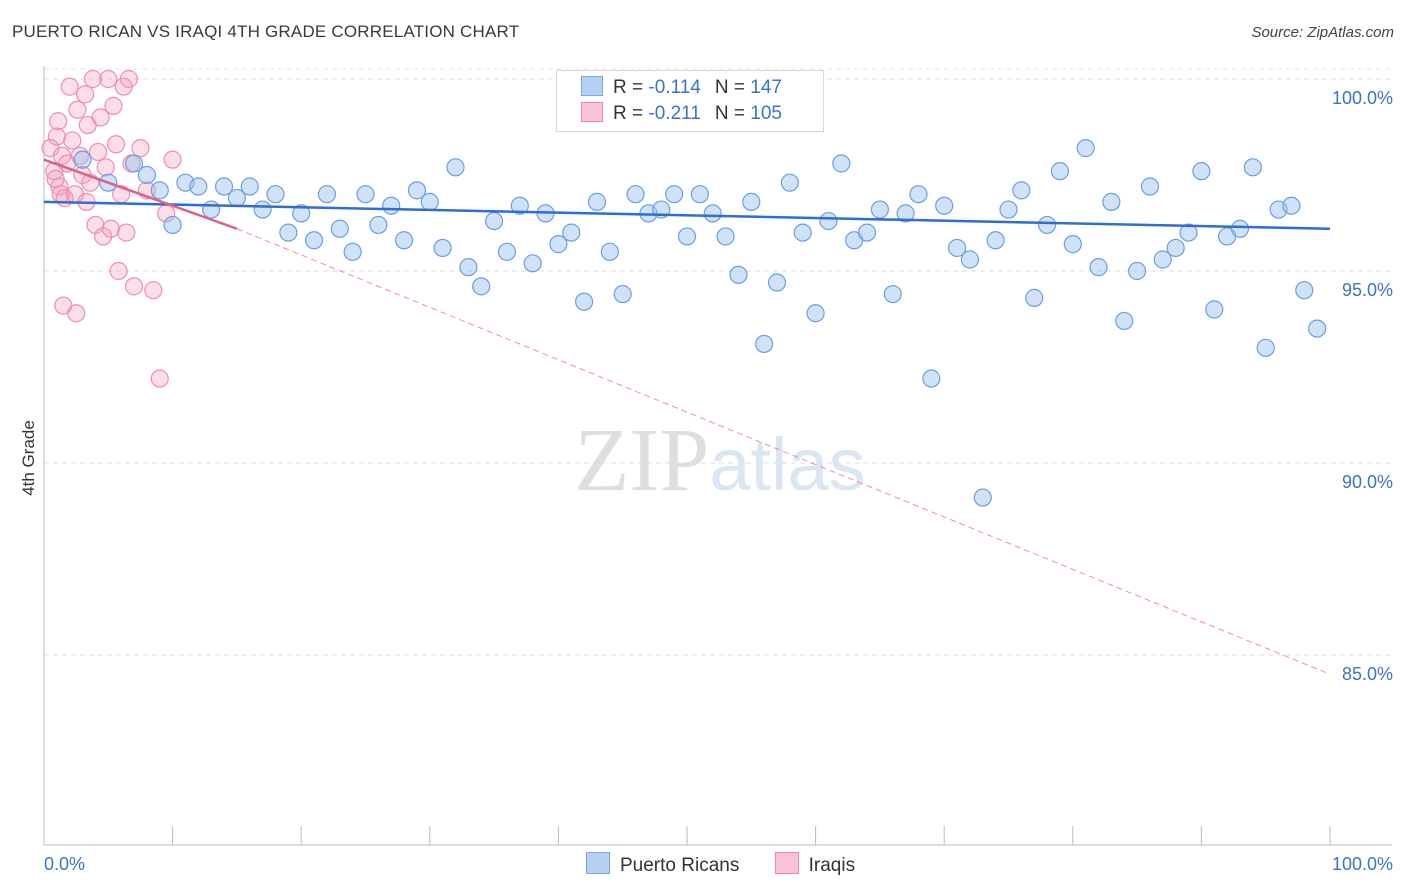 The height and width of the screenshot is (892, 1406). Describe the element at coordinates (592, 86) in the screenshot. I see `blue-swatch` at that location.